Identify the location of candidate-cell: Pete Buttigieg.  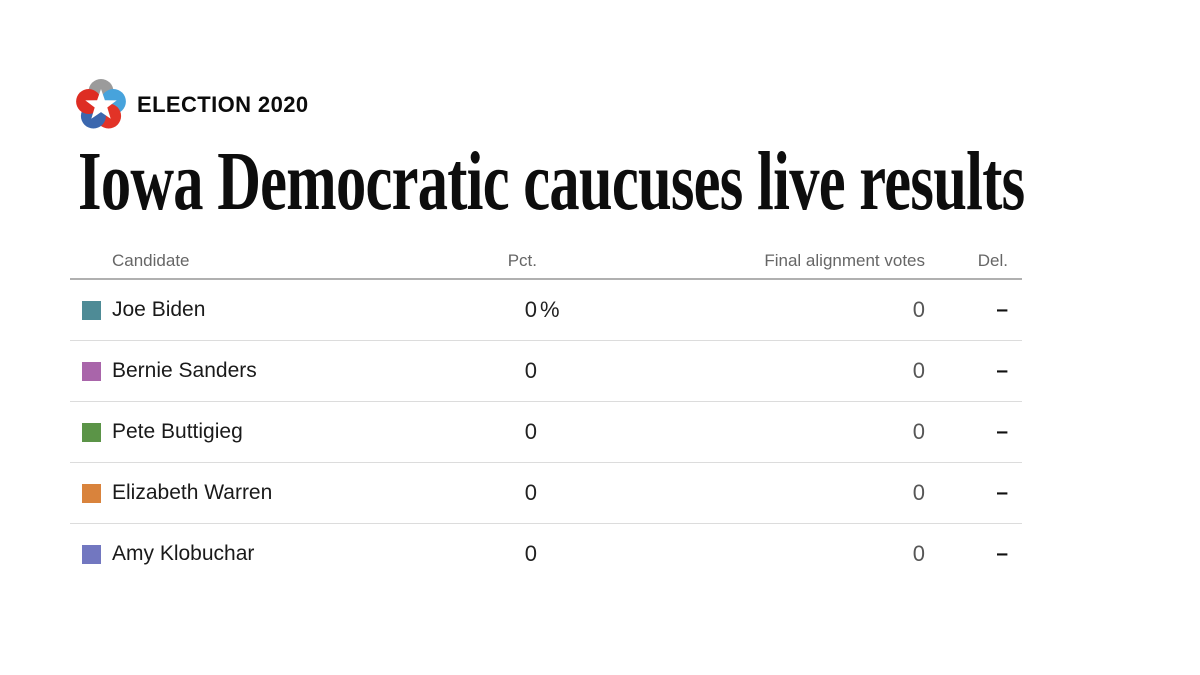
(260, 432).